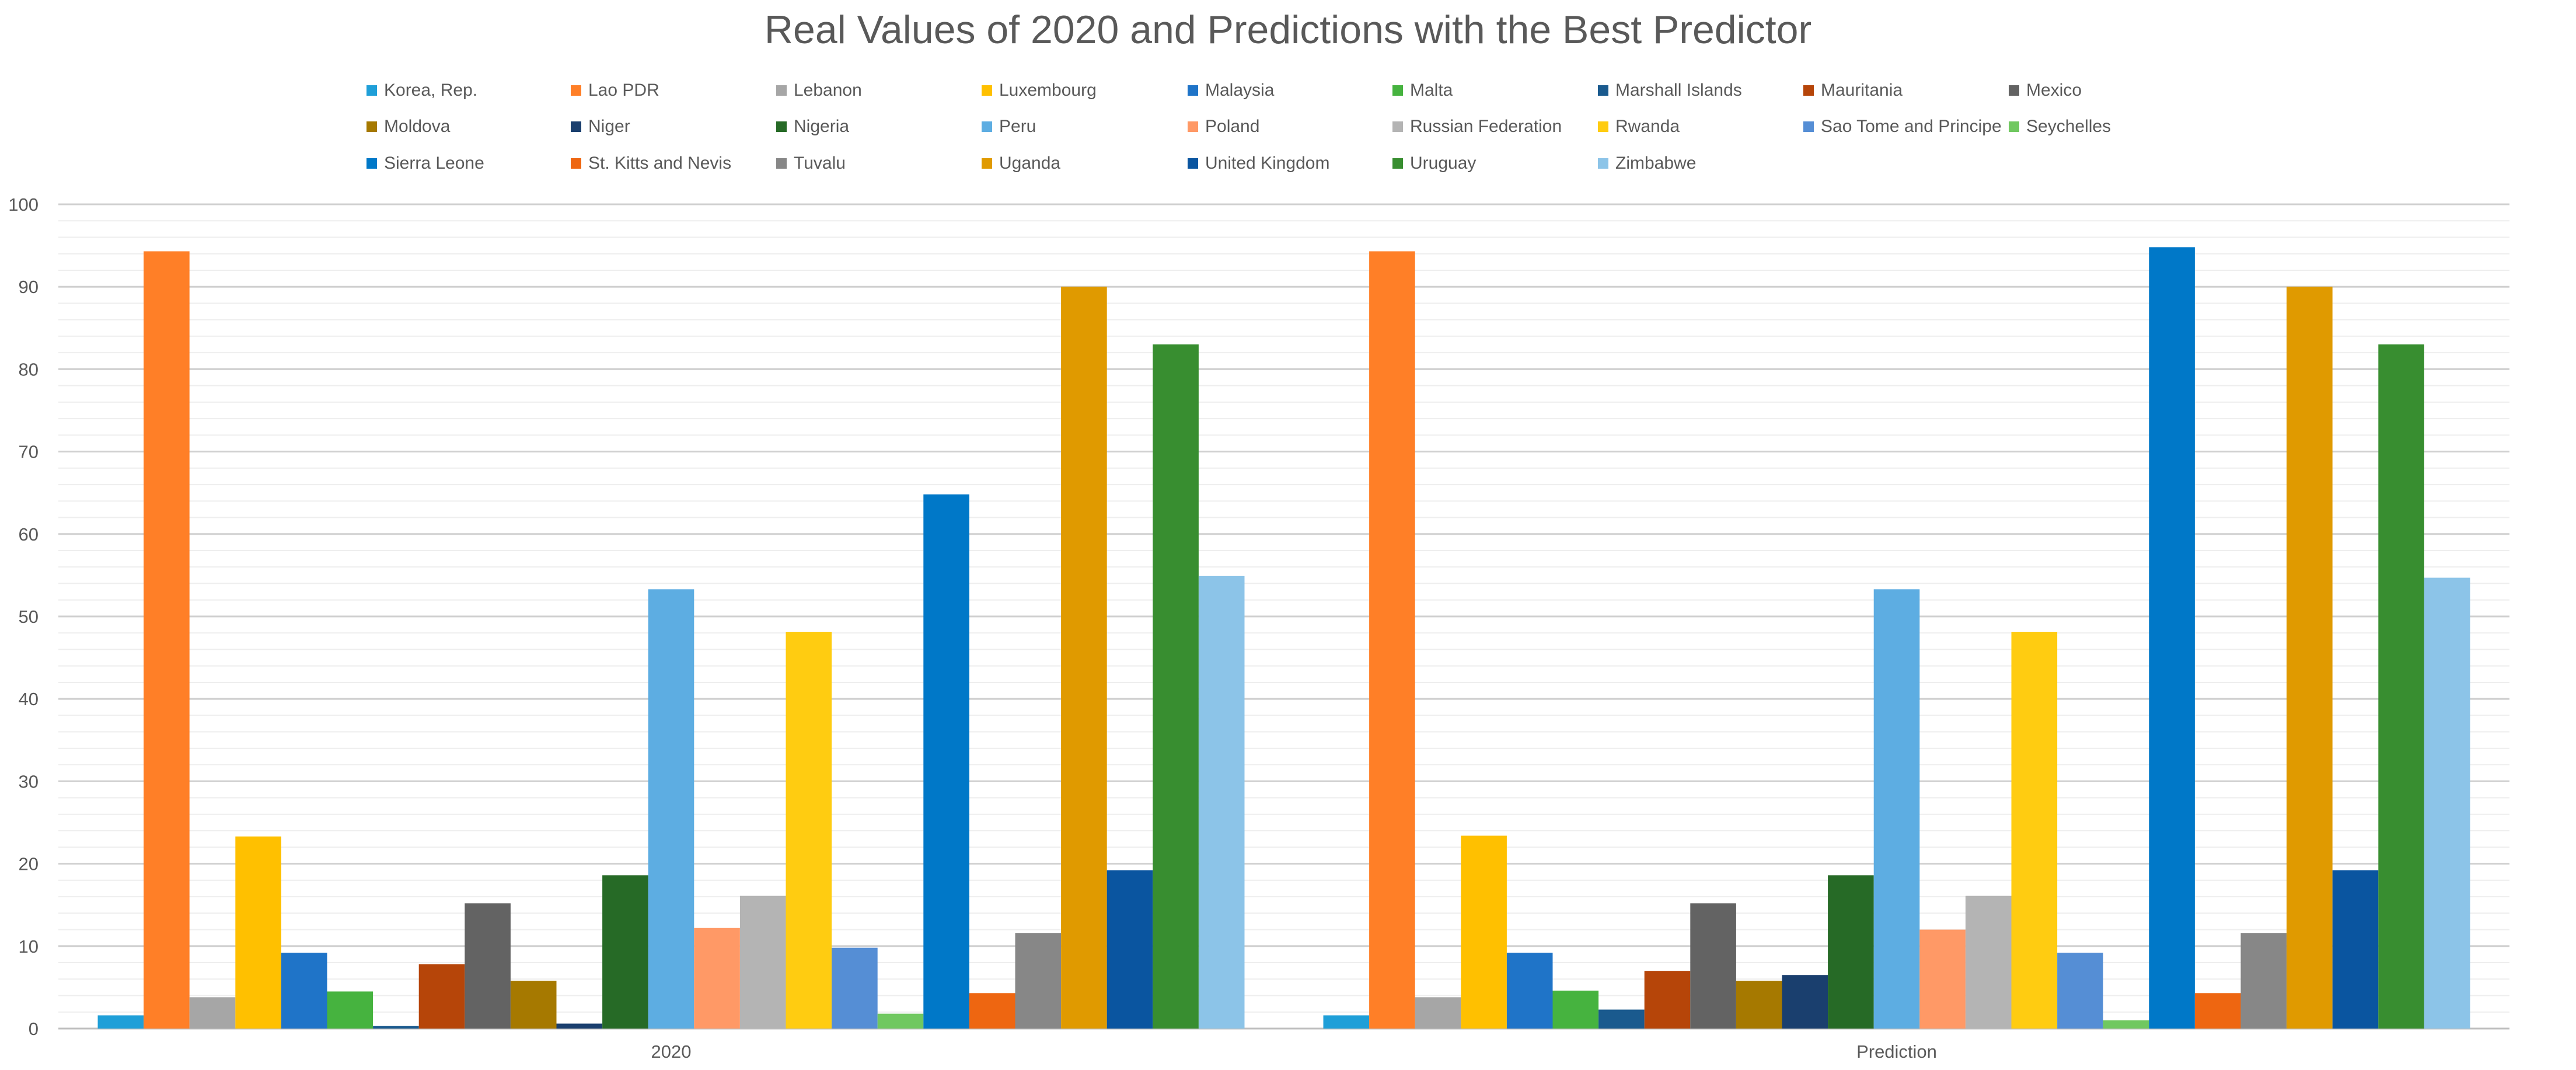  I want to click on y-tick-label: 50, so click(29, 617).